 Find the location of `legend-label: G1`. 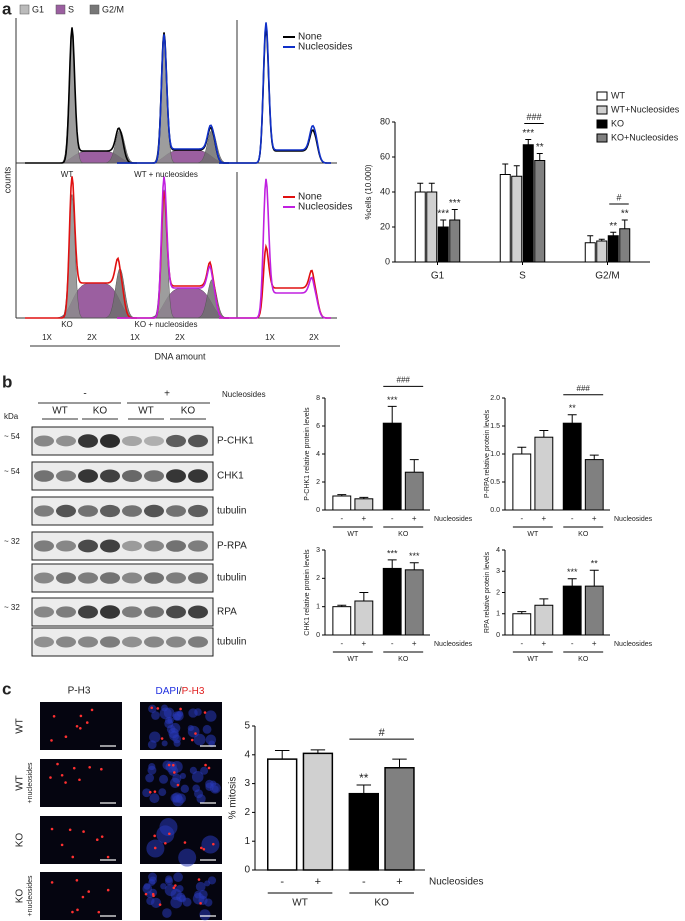

legend-label: G1 is located at coordinates (38, 9).